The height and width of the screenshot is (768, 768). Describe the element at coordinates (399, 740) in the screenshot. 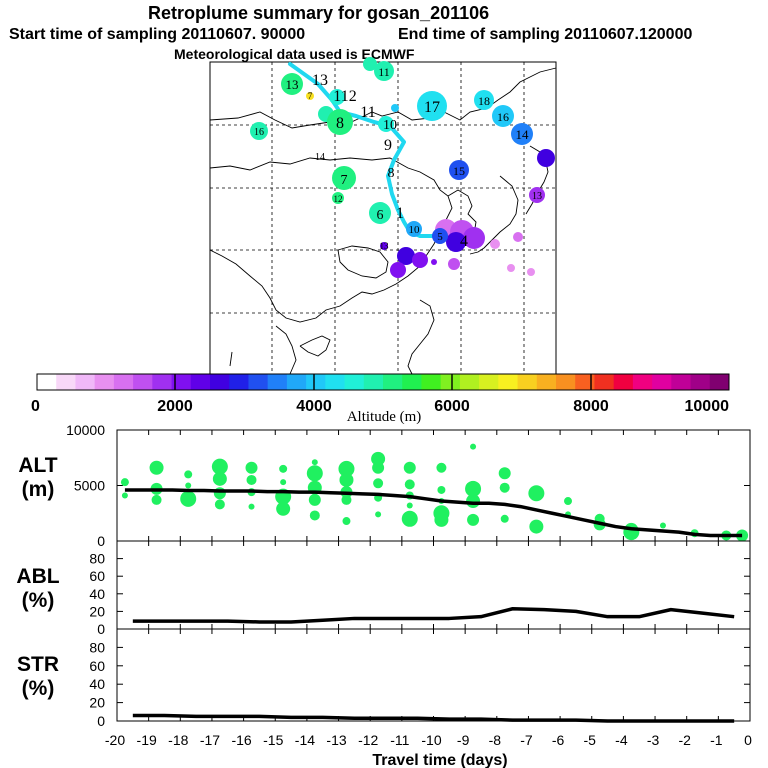

I see `xtick-label: -11` at that location.